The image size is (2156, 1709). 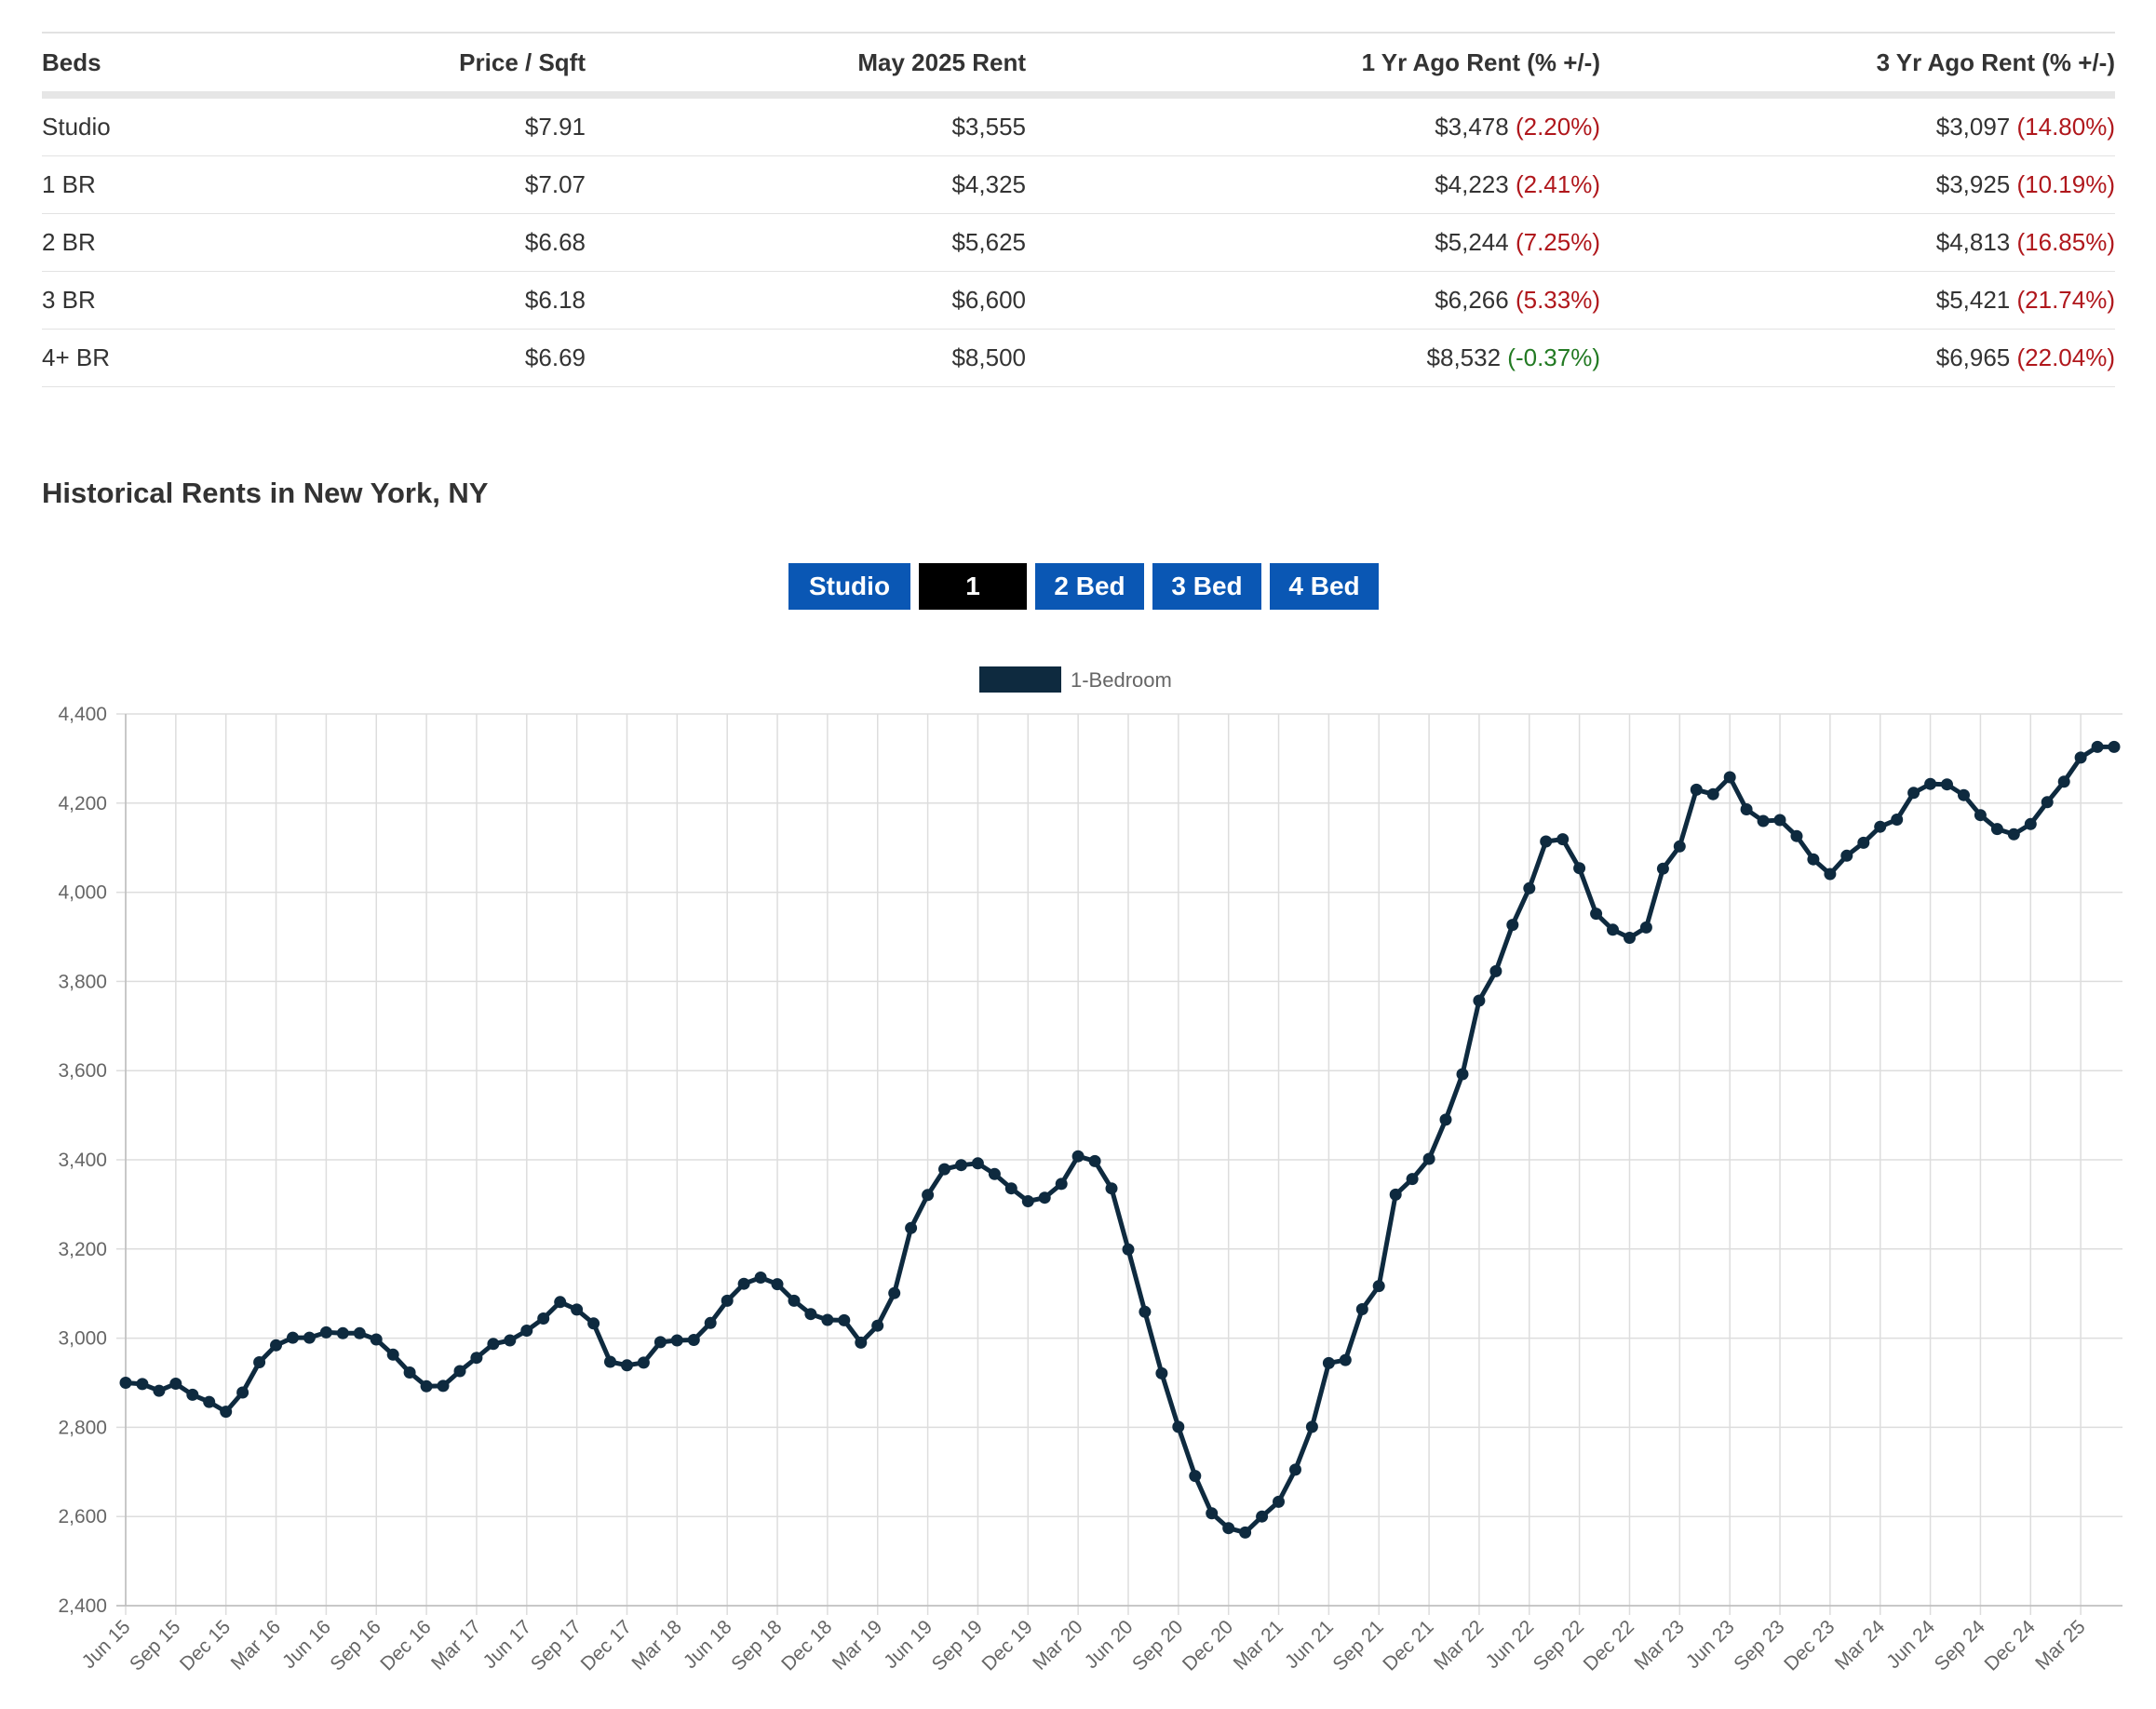 What do you see at coordinates (849, 586) in the screenshot?
I see `tab-studio: Studio` at bounding box center [849, 586].